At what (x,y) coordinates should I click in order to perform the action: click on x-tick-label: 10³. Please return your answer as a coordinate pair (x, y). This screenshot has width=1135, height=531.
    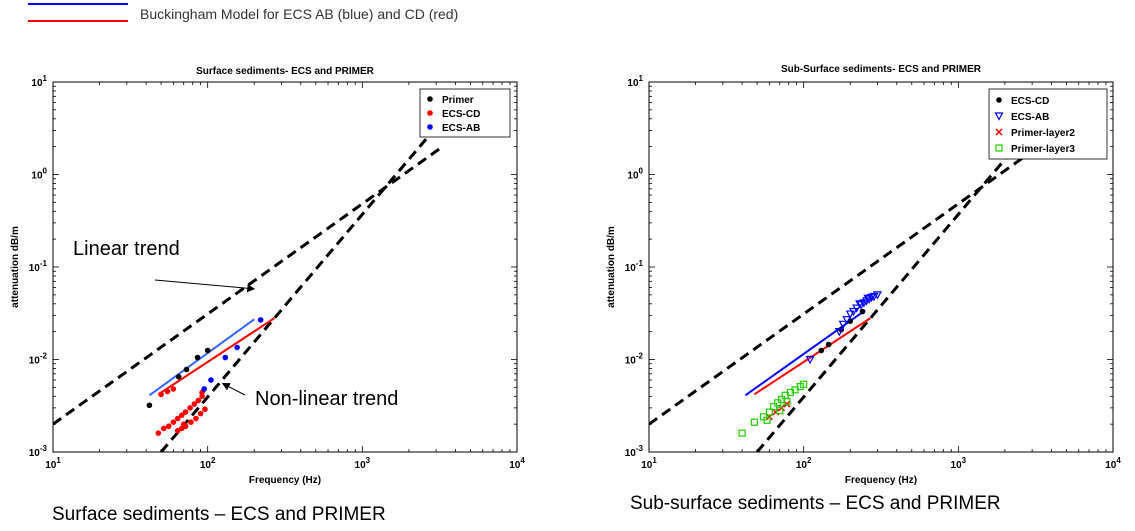
    Looking at the image, I should click on (959, 463).